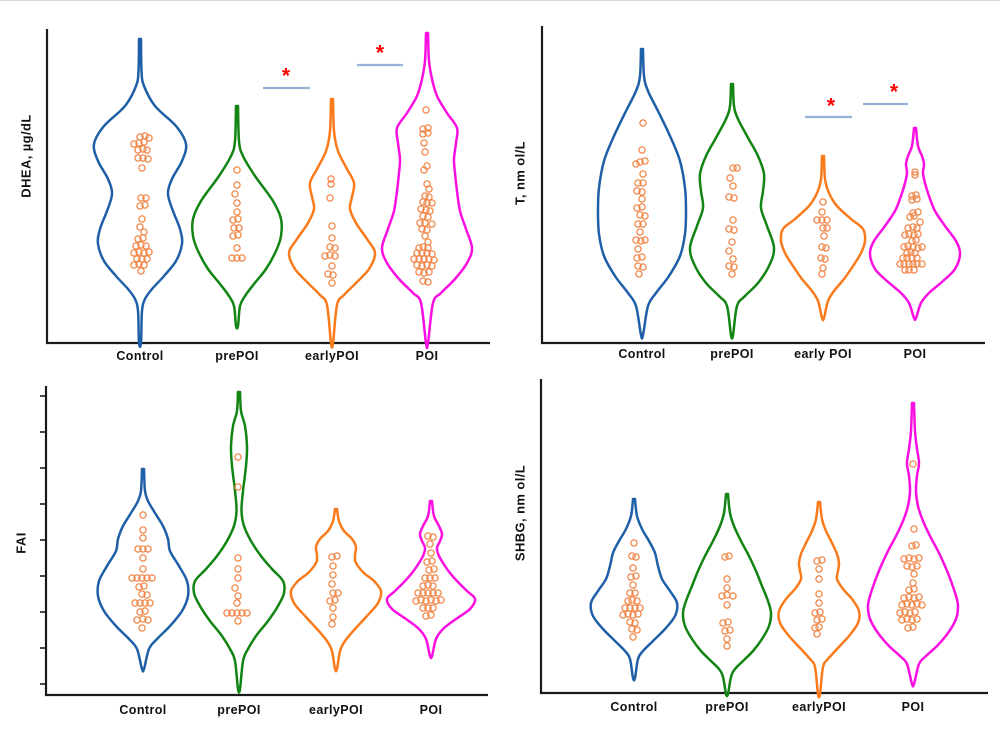 Image resolution: width=1000 pixels, height=732 pixels. Describe the element at coordinates (915, 224) in the screenshot. I see `violin-outline-poi` at that location.